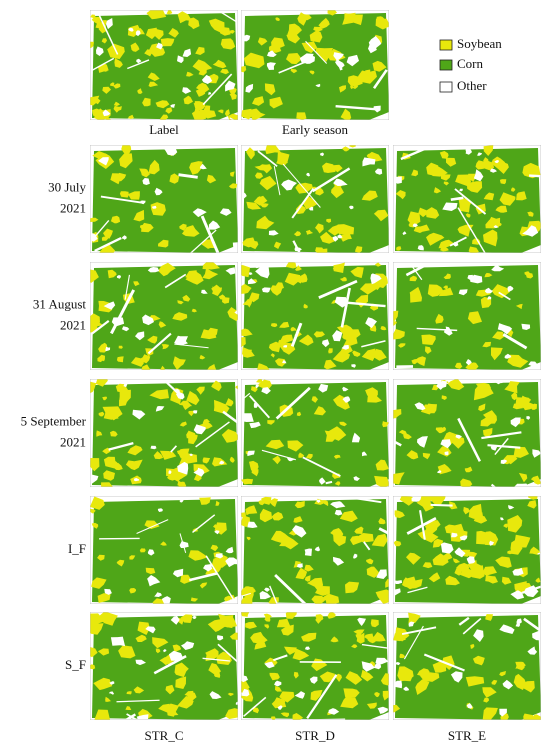 This screenshot has height=748, width=550. What do you see at coordinates (446, 45) in the screenshot?
I see `legend-swatch` at bounding box center [446, 45].